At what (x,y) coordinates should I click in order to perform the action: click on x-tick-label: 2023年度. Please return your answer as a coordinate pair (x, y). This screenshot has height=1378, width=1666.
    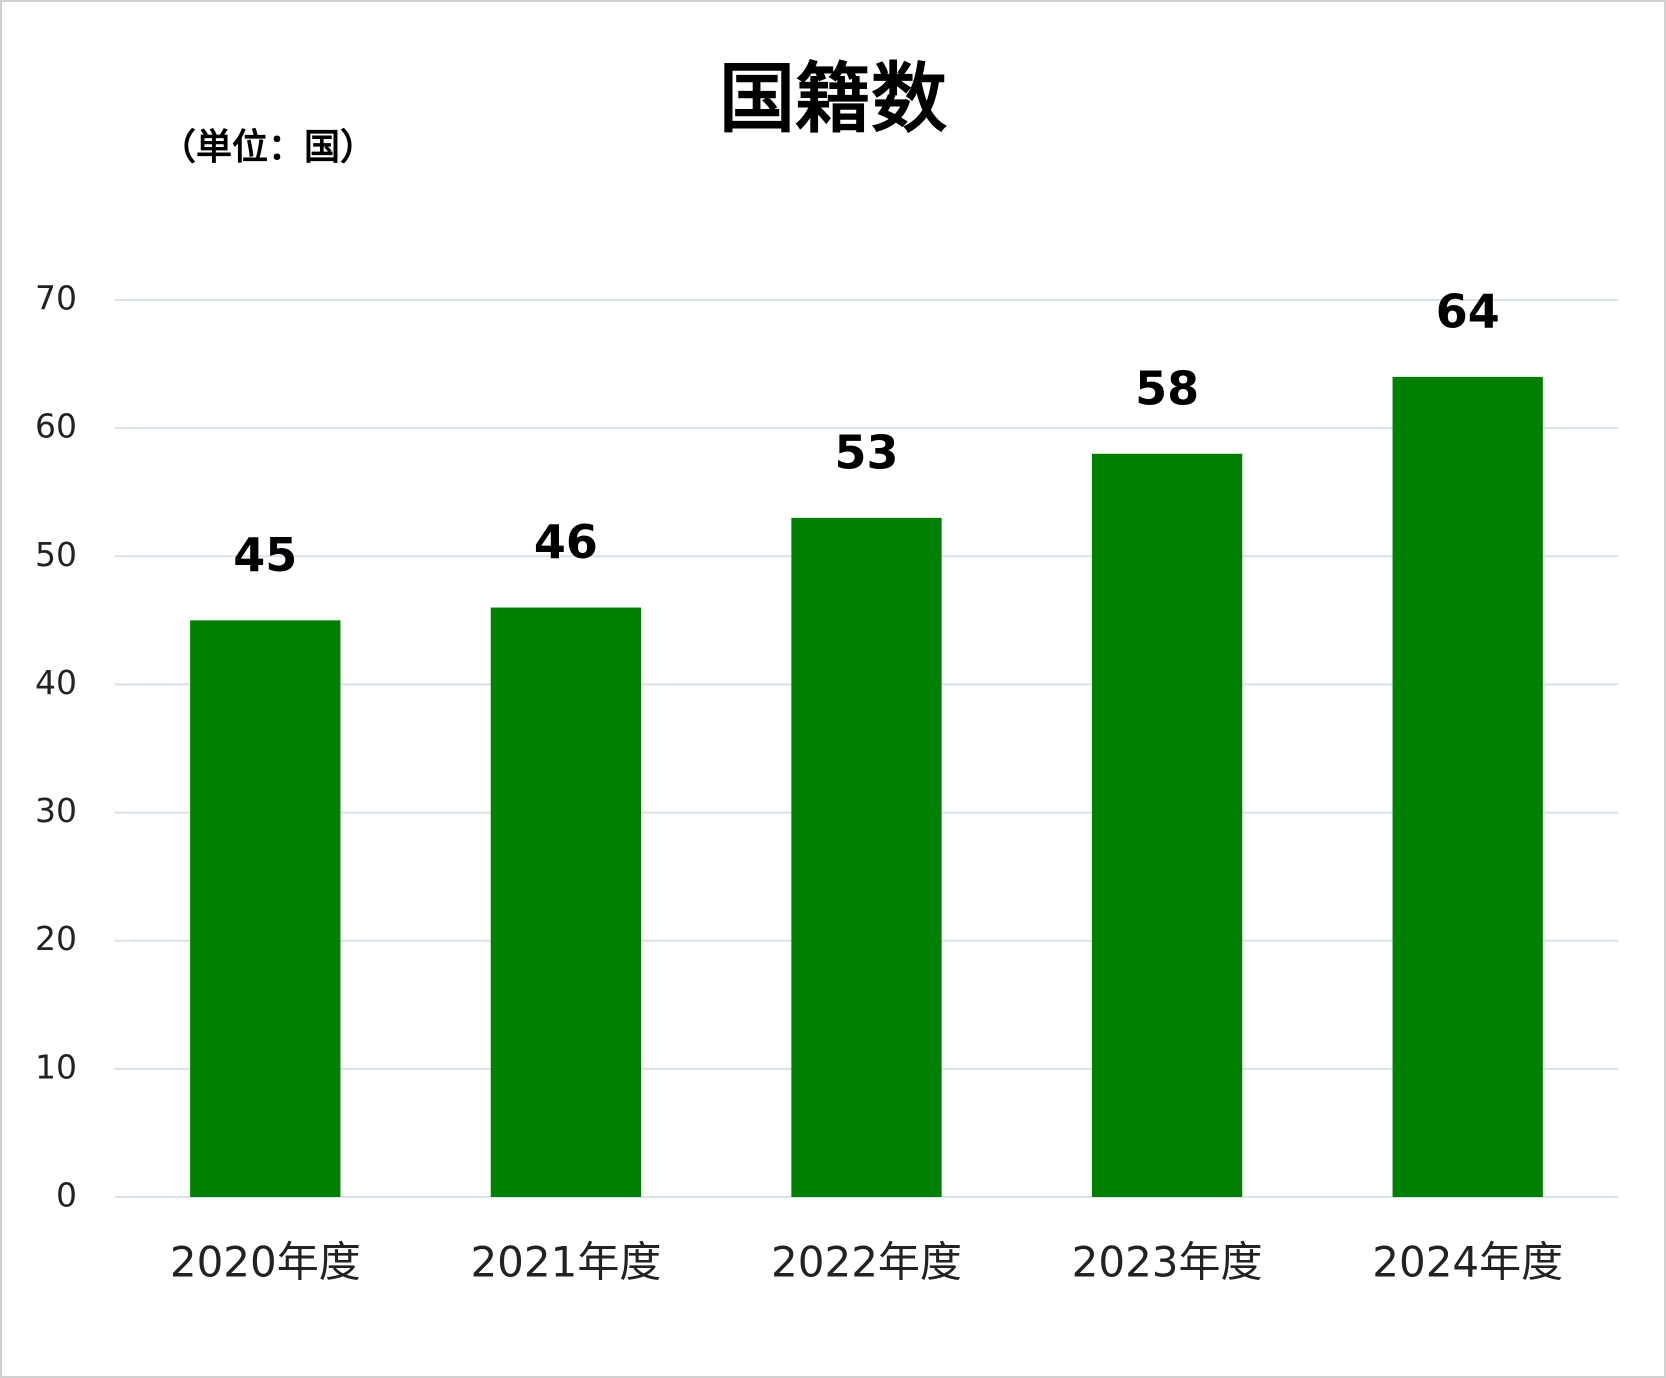
    Looking at the image, I should click on (1167, 1262).